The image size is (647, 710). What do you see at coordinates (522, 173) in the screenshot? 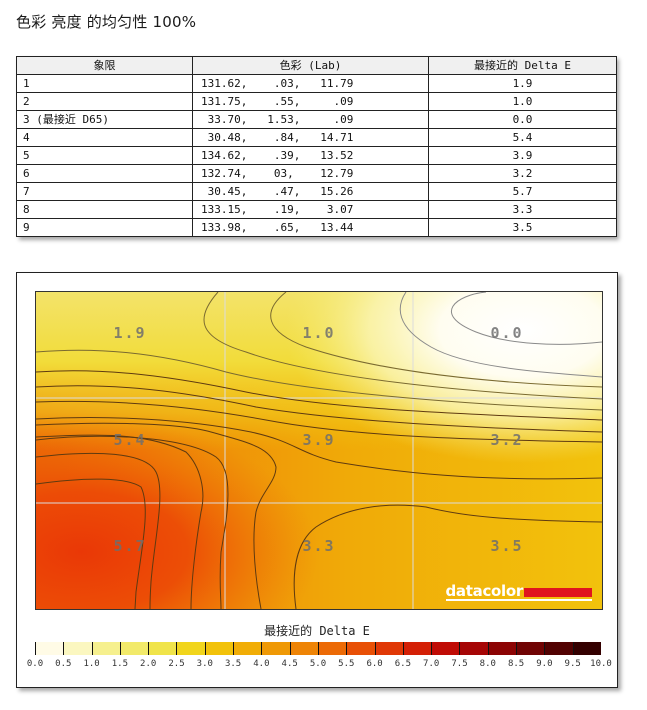
I see `cell-delta-e: 3.2` at bounding box center [522, 173].